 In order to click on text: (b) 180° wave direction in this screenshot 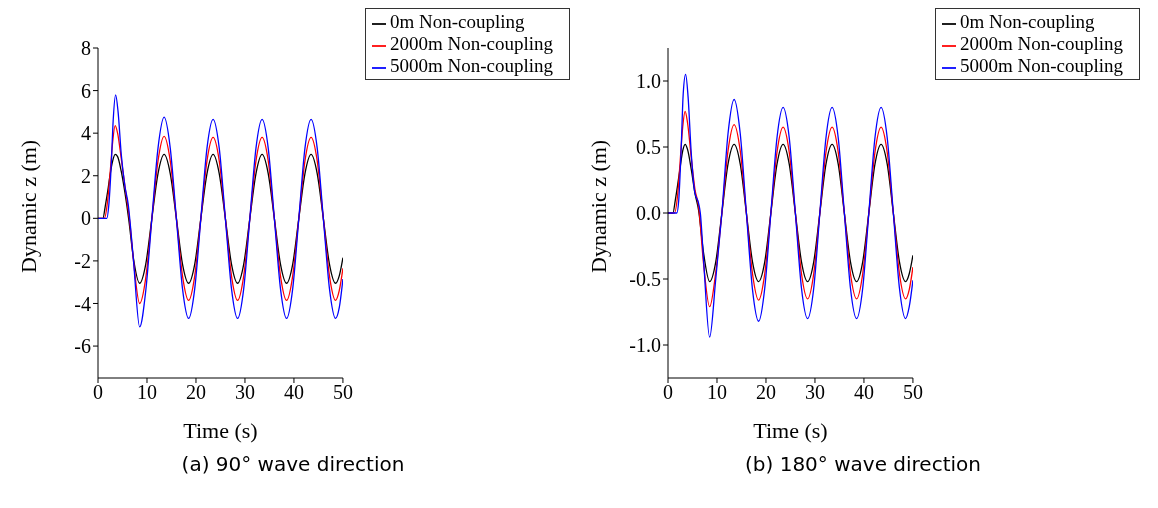, I will do `click(863, 464)`.